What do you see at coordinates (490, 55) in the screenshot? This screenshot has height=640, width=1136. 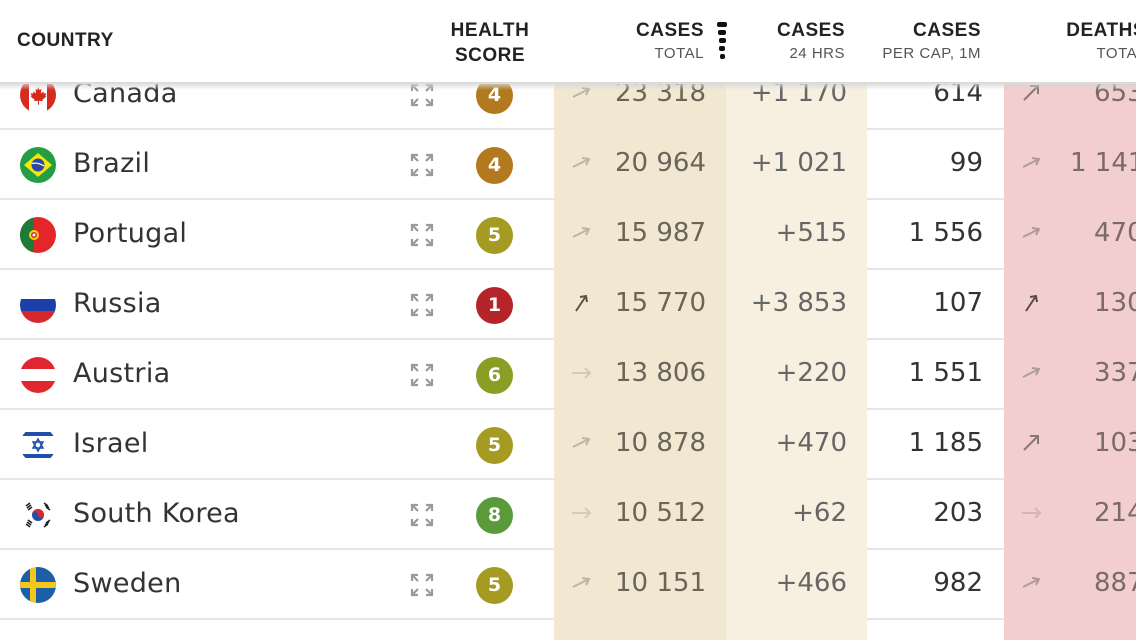 I see `score-header-label: SCORE` at bounding box center [490, 55].